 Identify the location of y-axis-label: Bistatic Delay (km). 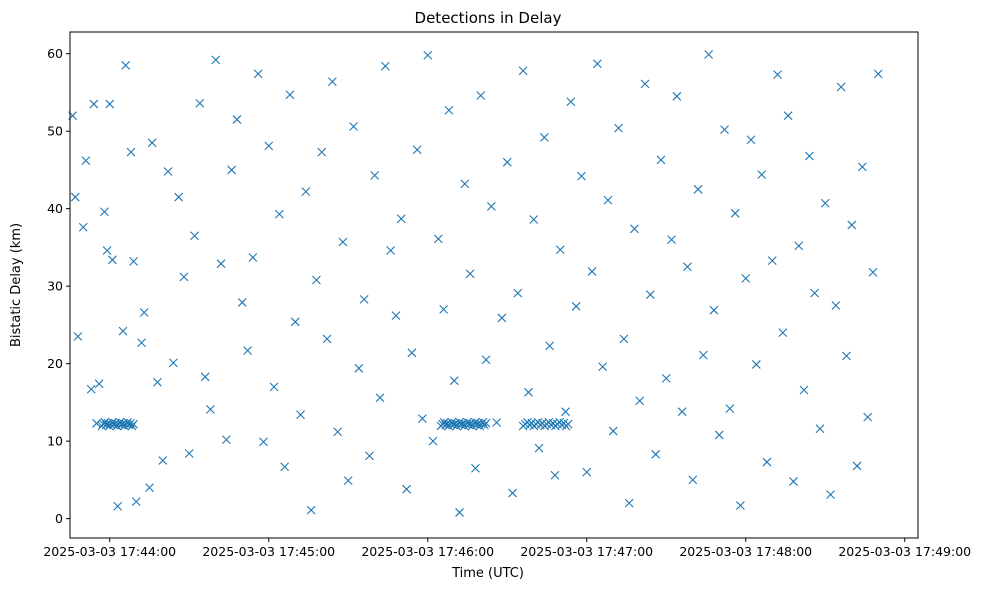
(16, 285).